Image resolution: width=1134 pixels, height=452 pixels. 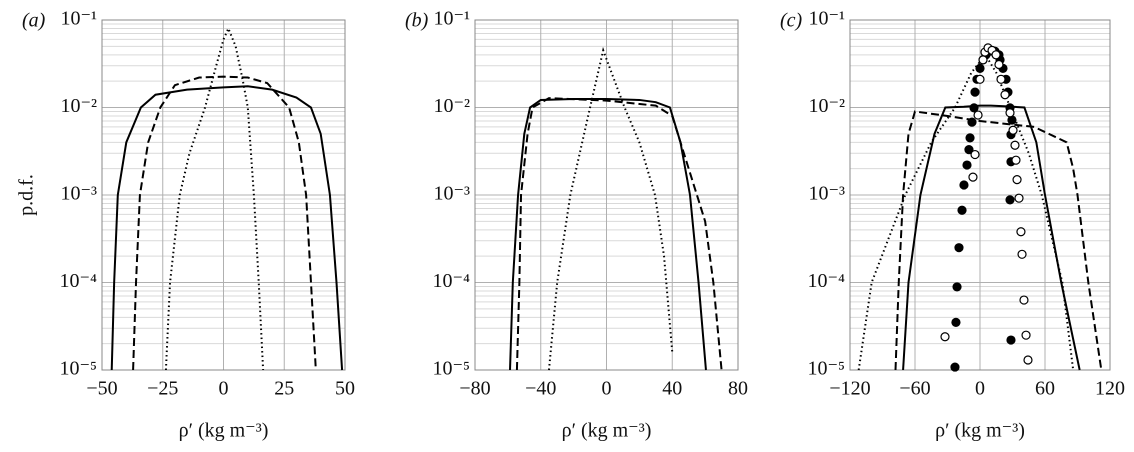 What do you see at coordinates (474, 389) in the screenshot?
I see `x-tick-label: −80` at bounding box center [474, 389].